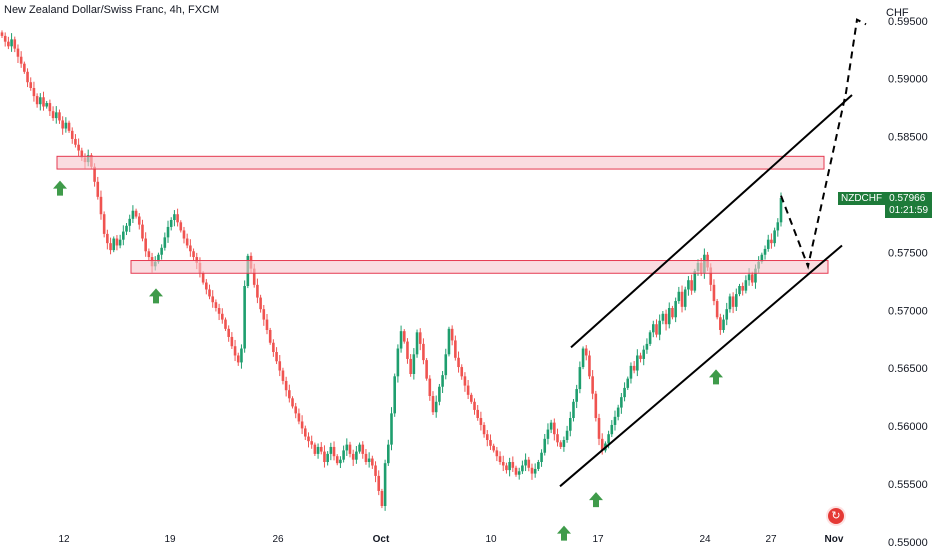  What do you see at coordinates (491, 539) in the screenshot?
I see `time-label: 10` at bounding box center [491, 539].